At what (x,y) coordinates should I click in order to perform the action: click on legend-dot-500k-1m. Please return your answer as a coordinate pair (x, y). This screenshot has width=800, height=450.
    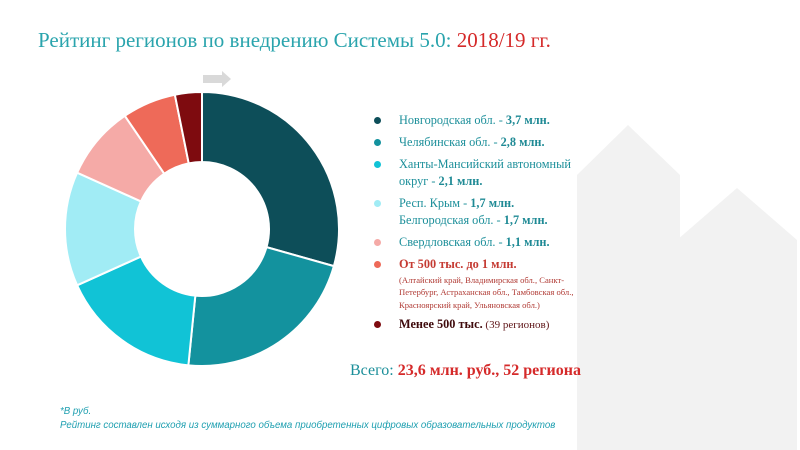
    Looking at the image, I should click on (377, 264).